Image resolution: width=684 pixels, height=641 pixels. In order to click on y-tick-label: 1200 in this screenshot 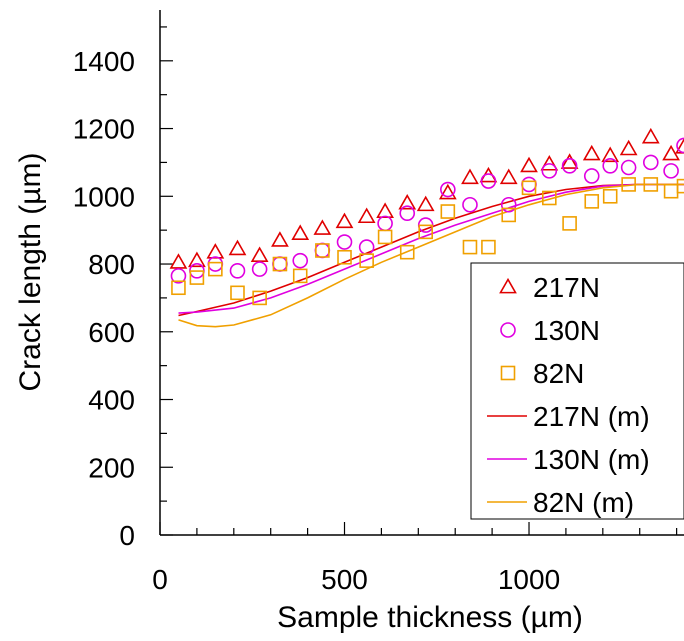, I will do `click(104, 129)`.